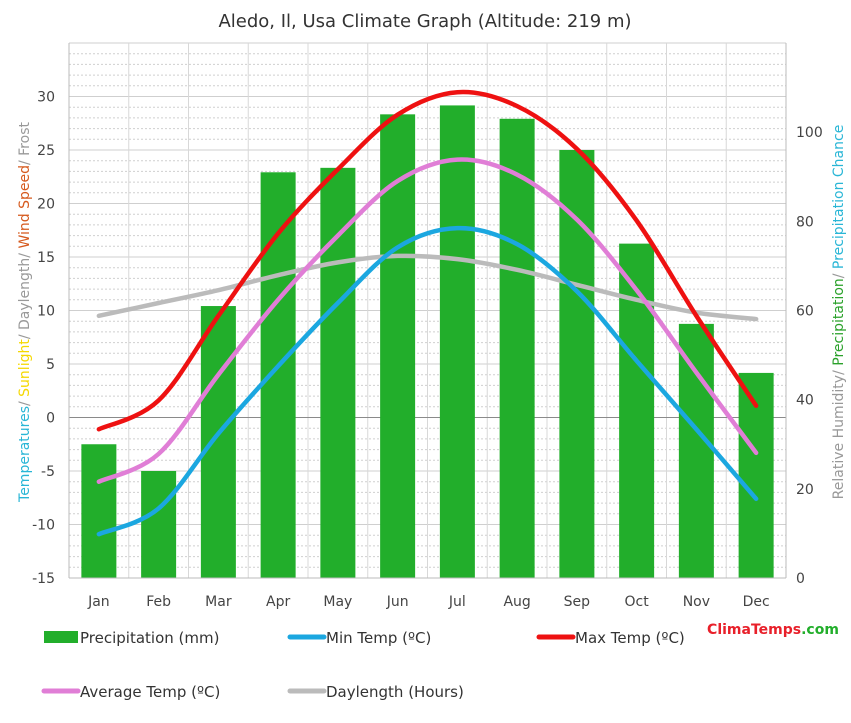 This screenshot has height=723, width=851. What do you see at coordinates (395, 692) in the screenshot?
I see `legend-label: Daylength (Hours)` at bounding box center [395, 692].